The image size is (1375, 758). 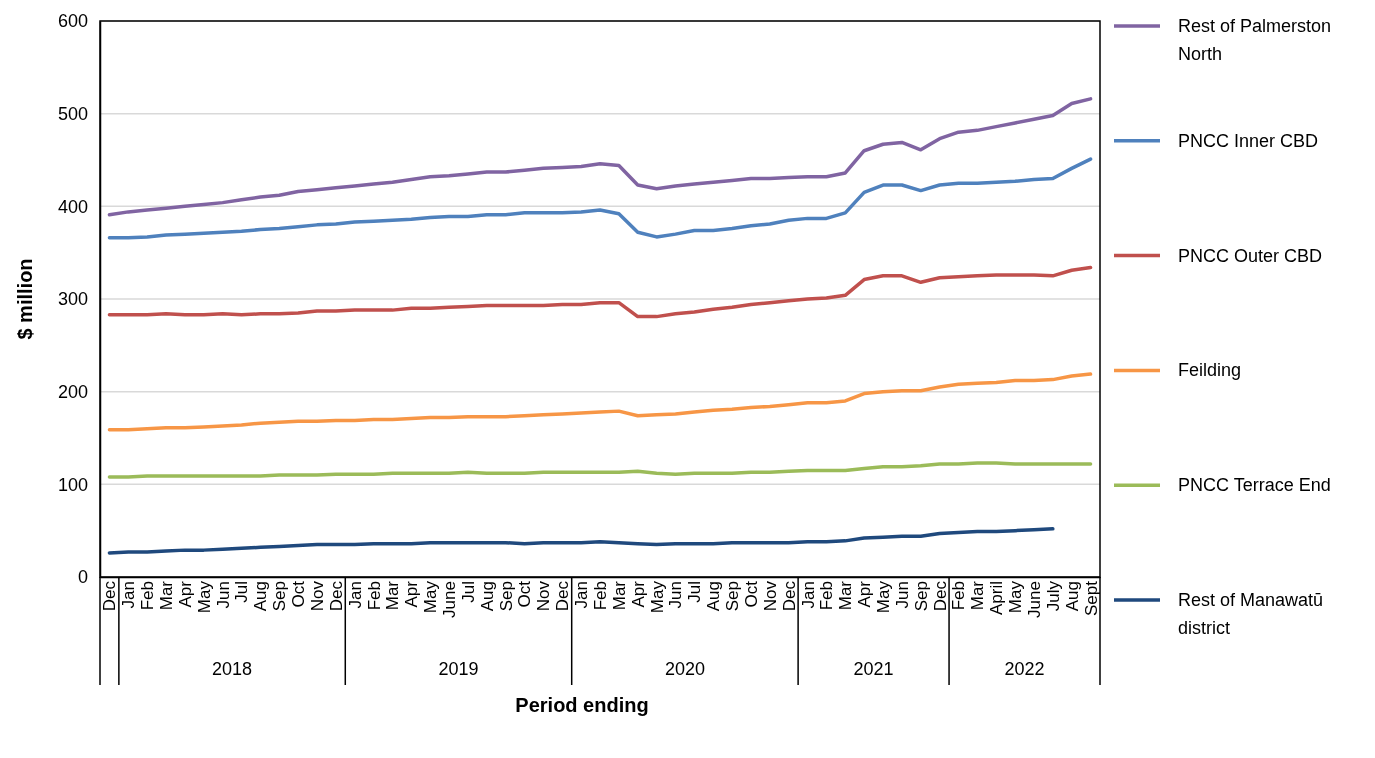 I want to click on x-tick-label: July, so click(x=1053, y=596).